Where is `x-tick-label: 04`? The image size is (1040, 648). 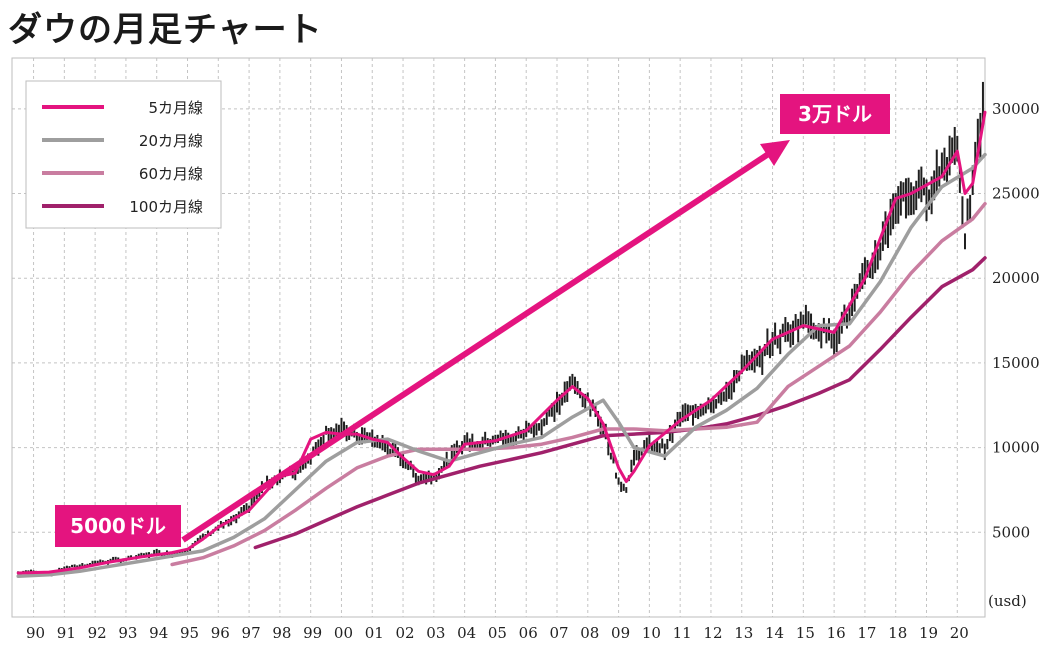
x-tick-label: 04 is located at coordinates (466, 633).